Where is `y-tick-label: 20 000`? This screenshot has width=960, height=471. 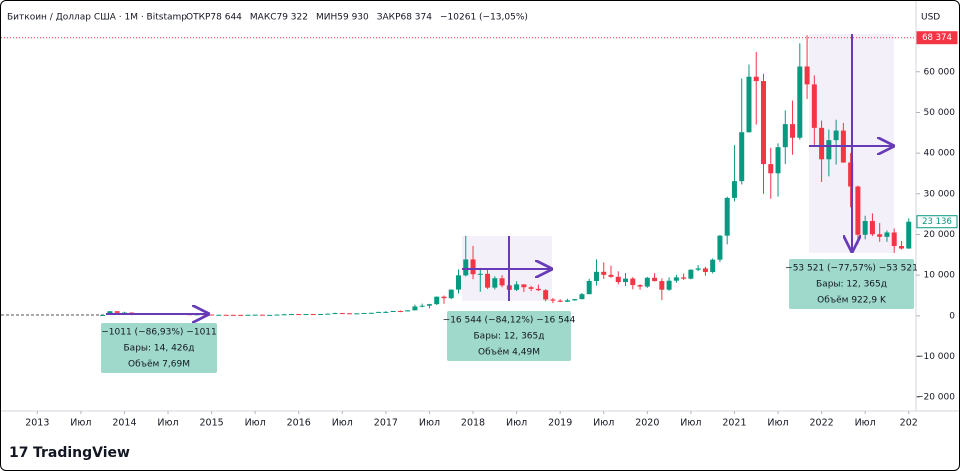
y-tick-label: 20 000 is located at coordinates (940, 235).